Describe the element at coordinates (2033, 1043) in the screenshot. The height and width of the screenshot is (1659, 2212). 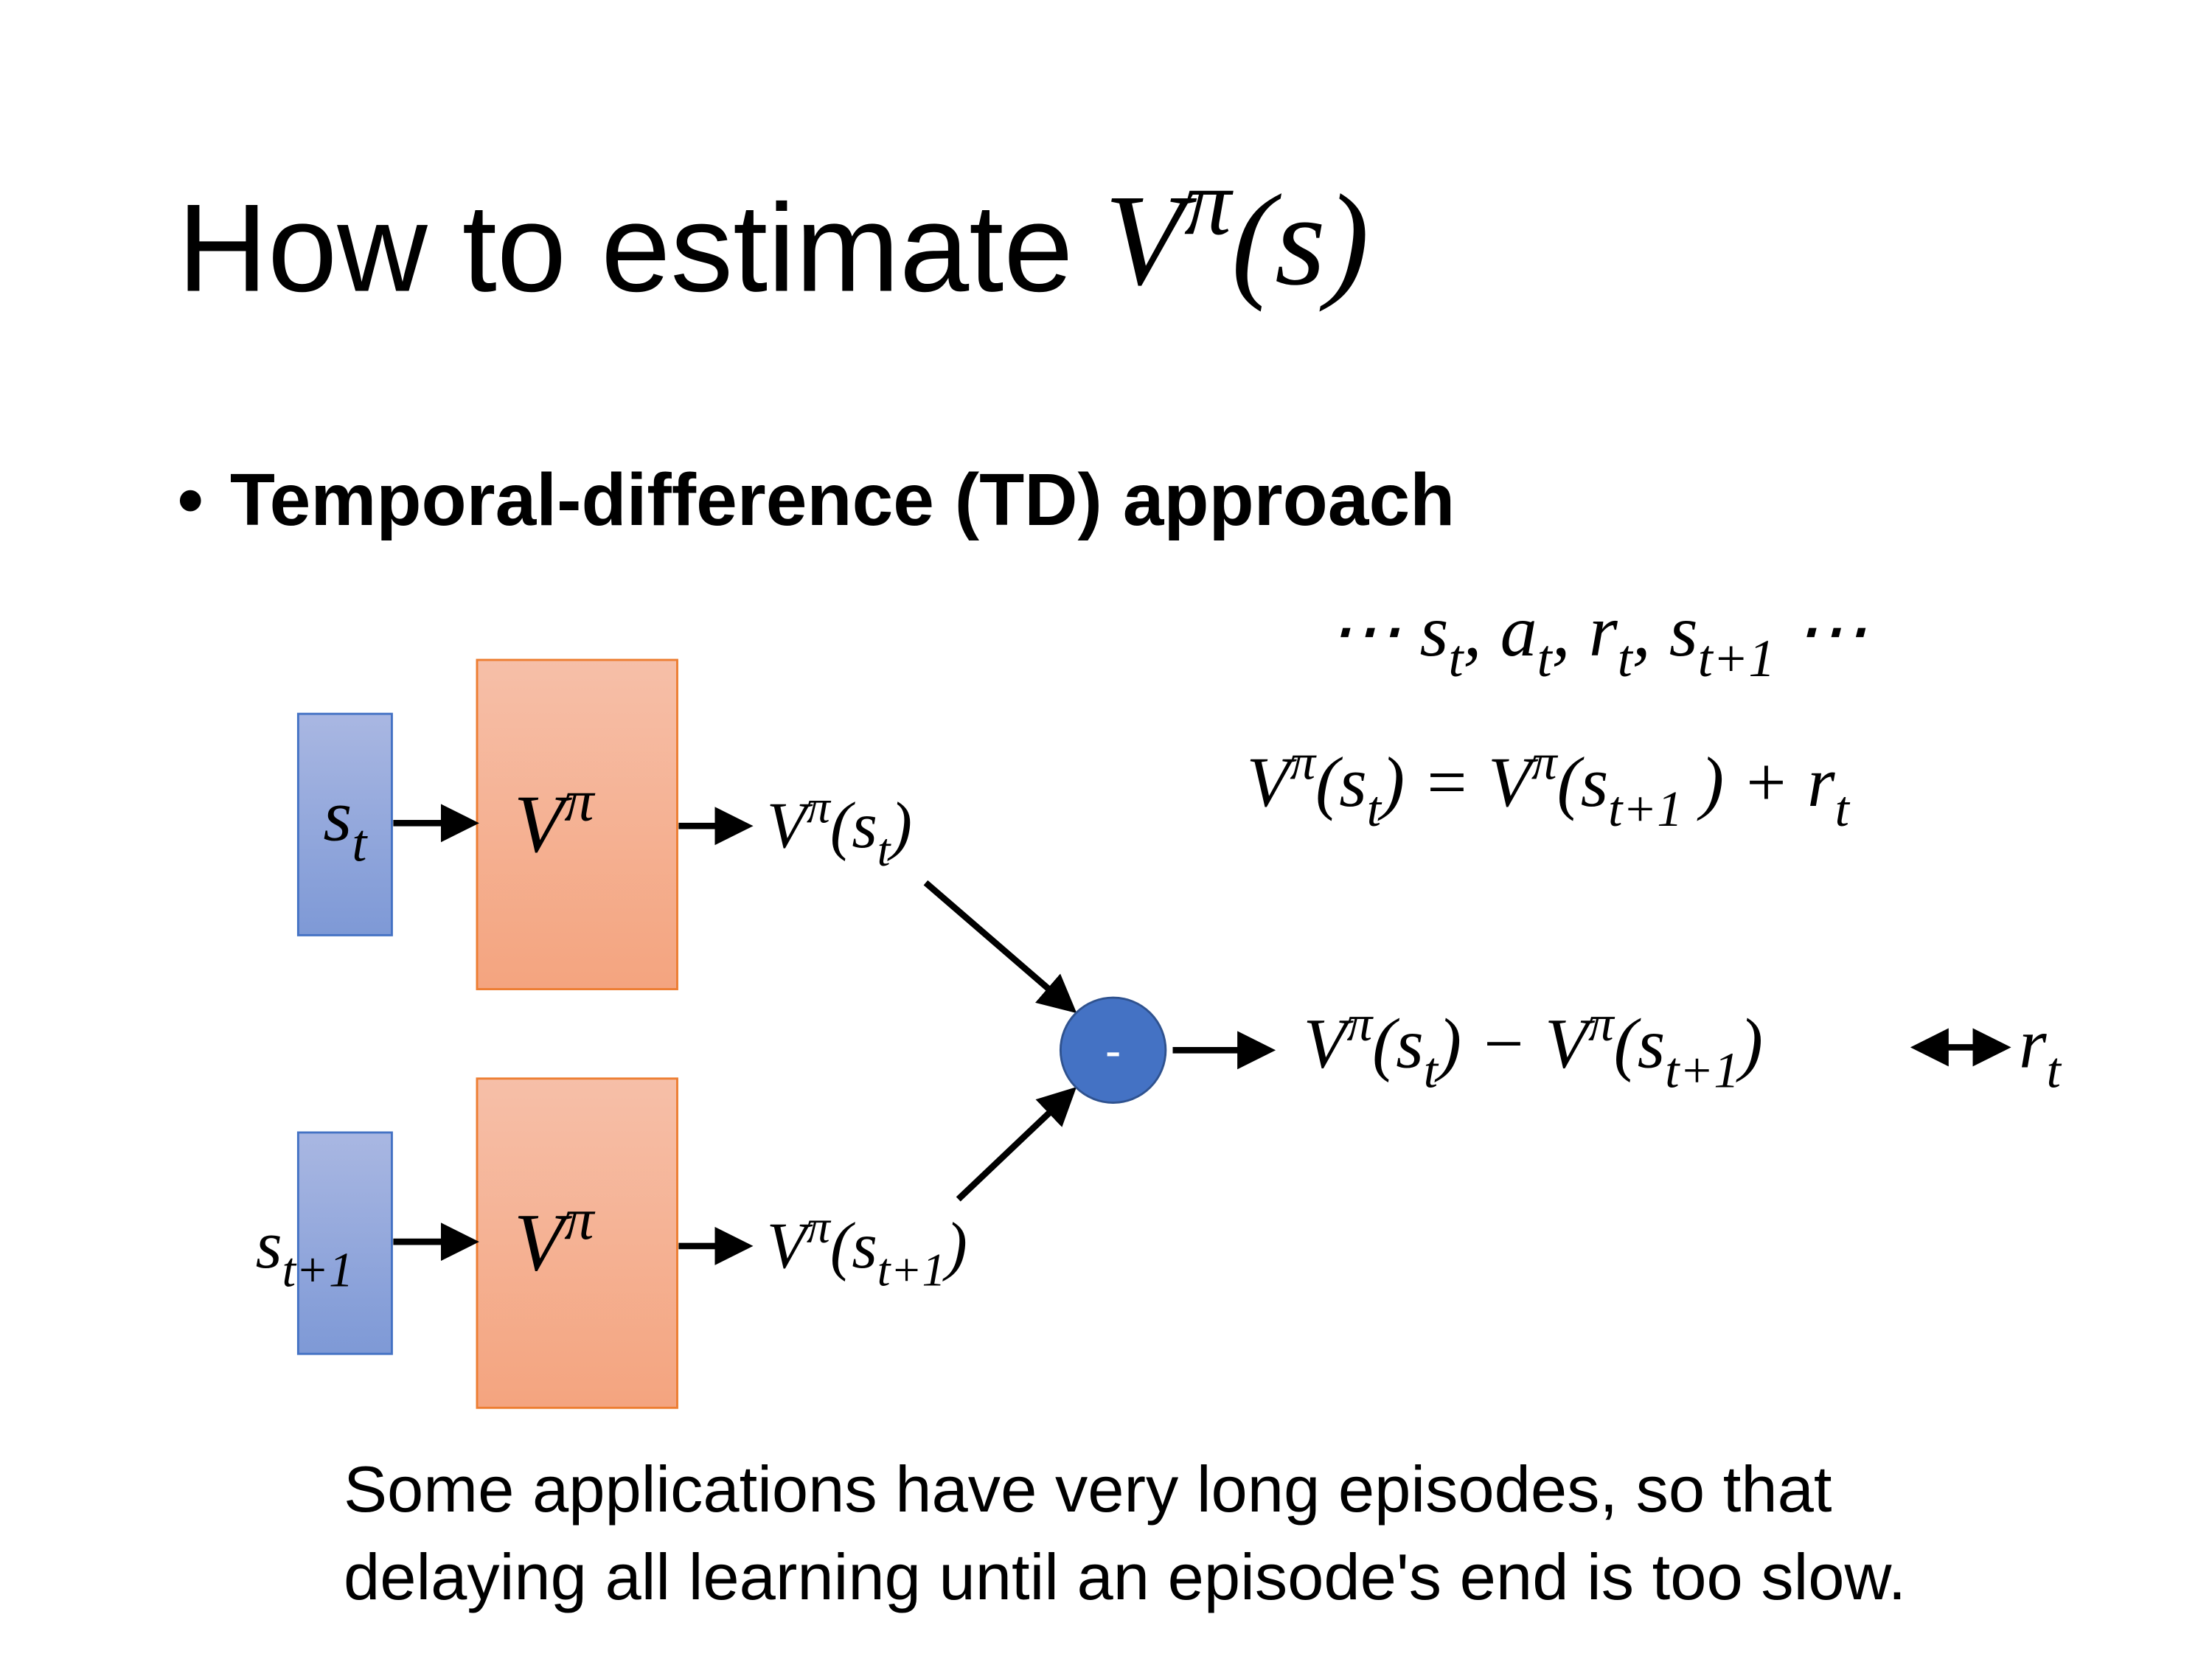
I see `math-text: r` at that location.